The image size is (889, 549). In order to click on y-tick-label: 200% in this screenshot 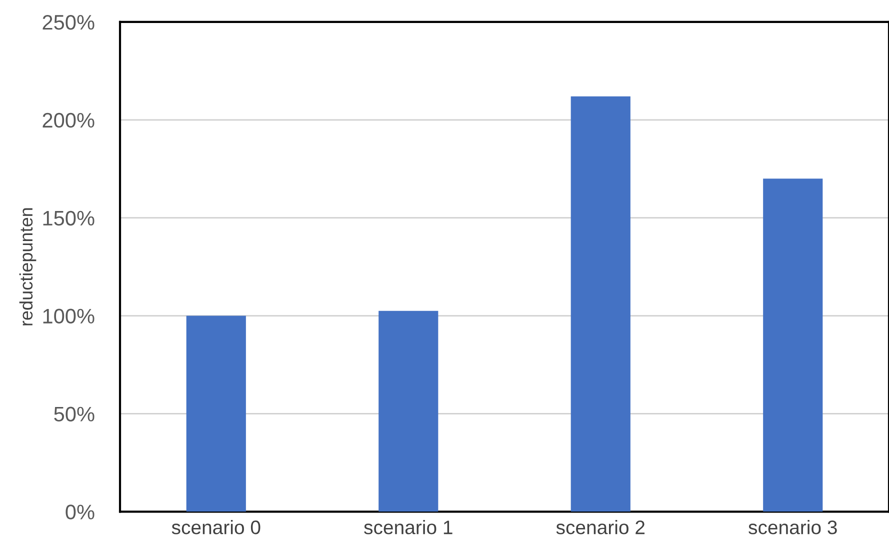, I will do `click(68, 120)`.